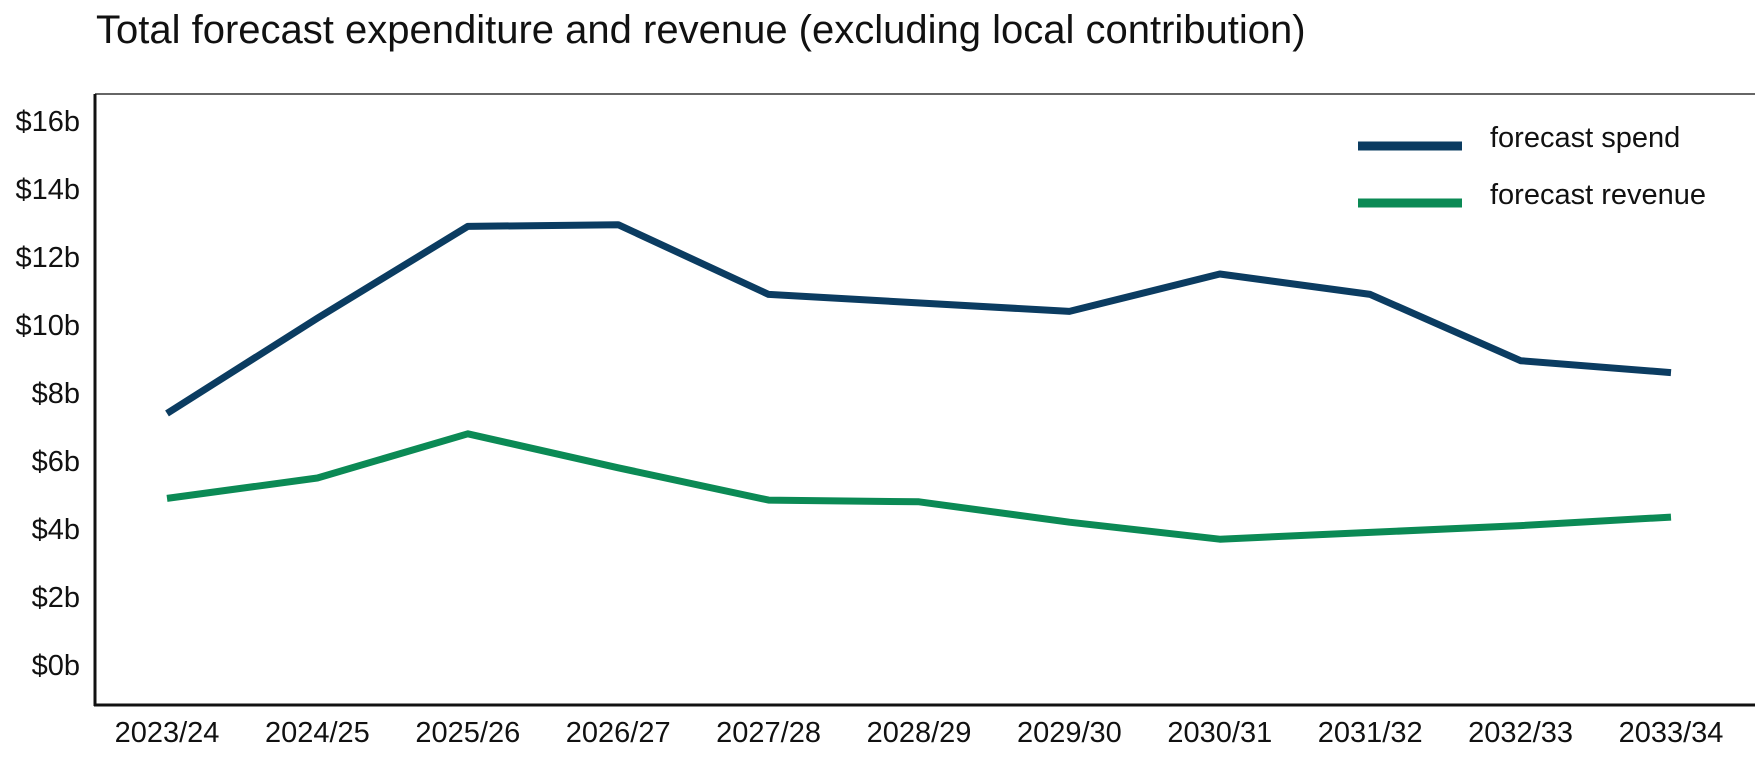 The image size is (1762, 768). I want to click on y-tick-label: $8b, so click(56, 394).